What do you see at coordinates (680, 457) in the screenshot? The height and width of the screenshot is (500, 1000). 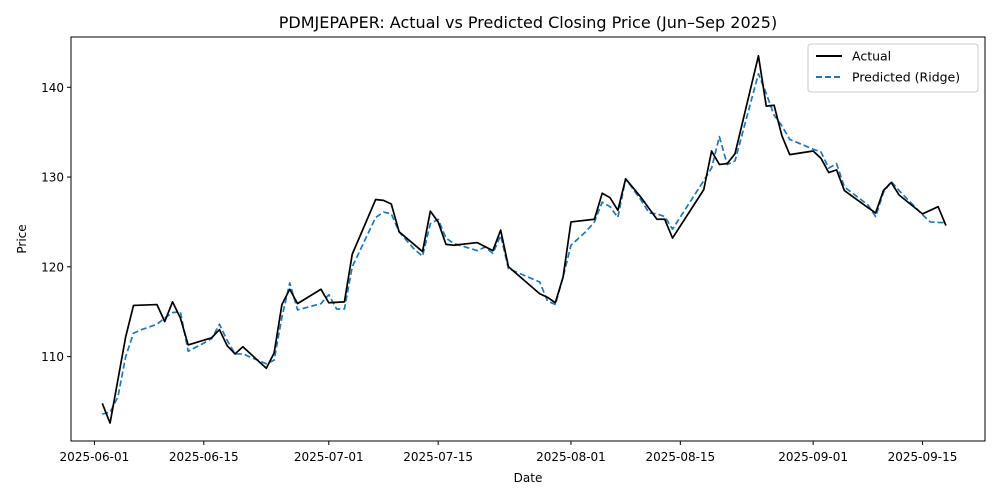 I see `x-tick-label: 2025-08-15` at bounding box center [680, 457].